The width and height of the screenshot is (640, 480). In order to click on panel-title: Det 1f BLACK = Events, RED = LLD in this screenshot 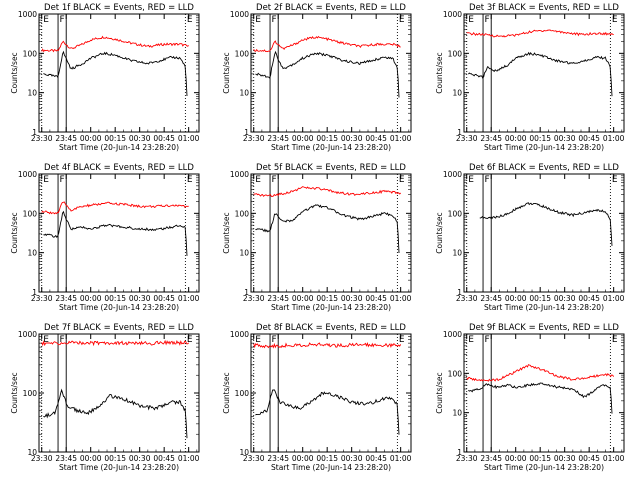, I will do `click(119, 8)`.